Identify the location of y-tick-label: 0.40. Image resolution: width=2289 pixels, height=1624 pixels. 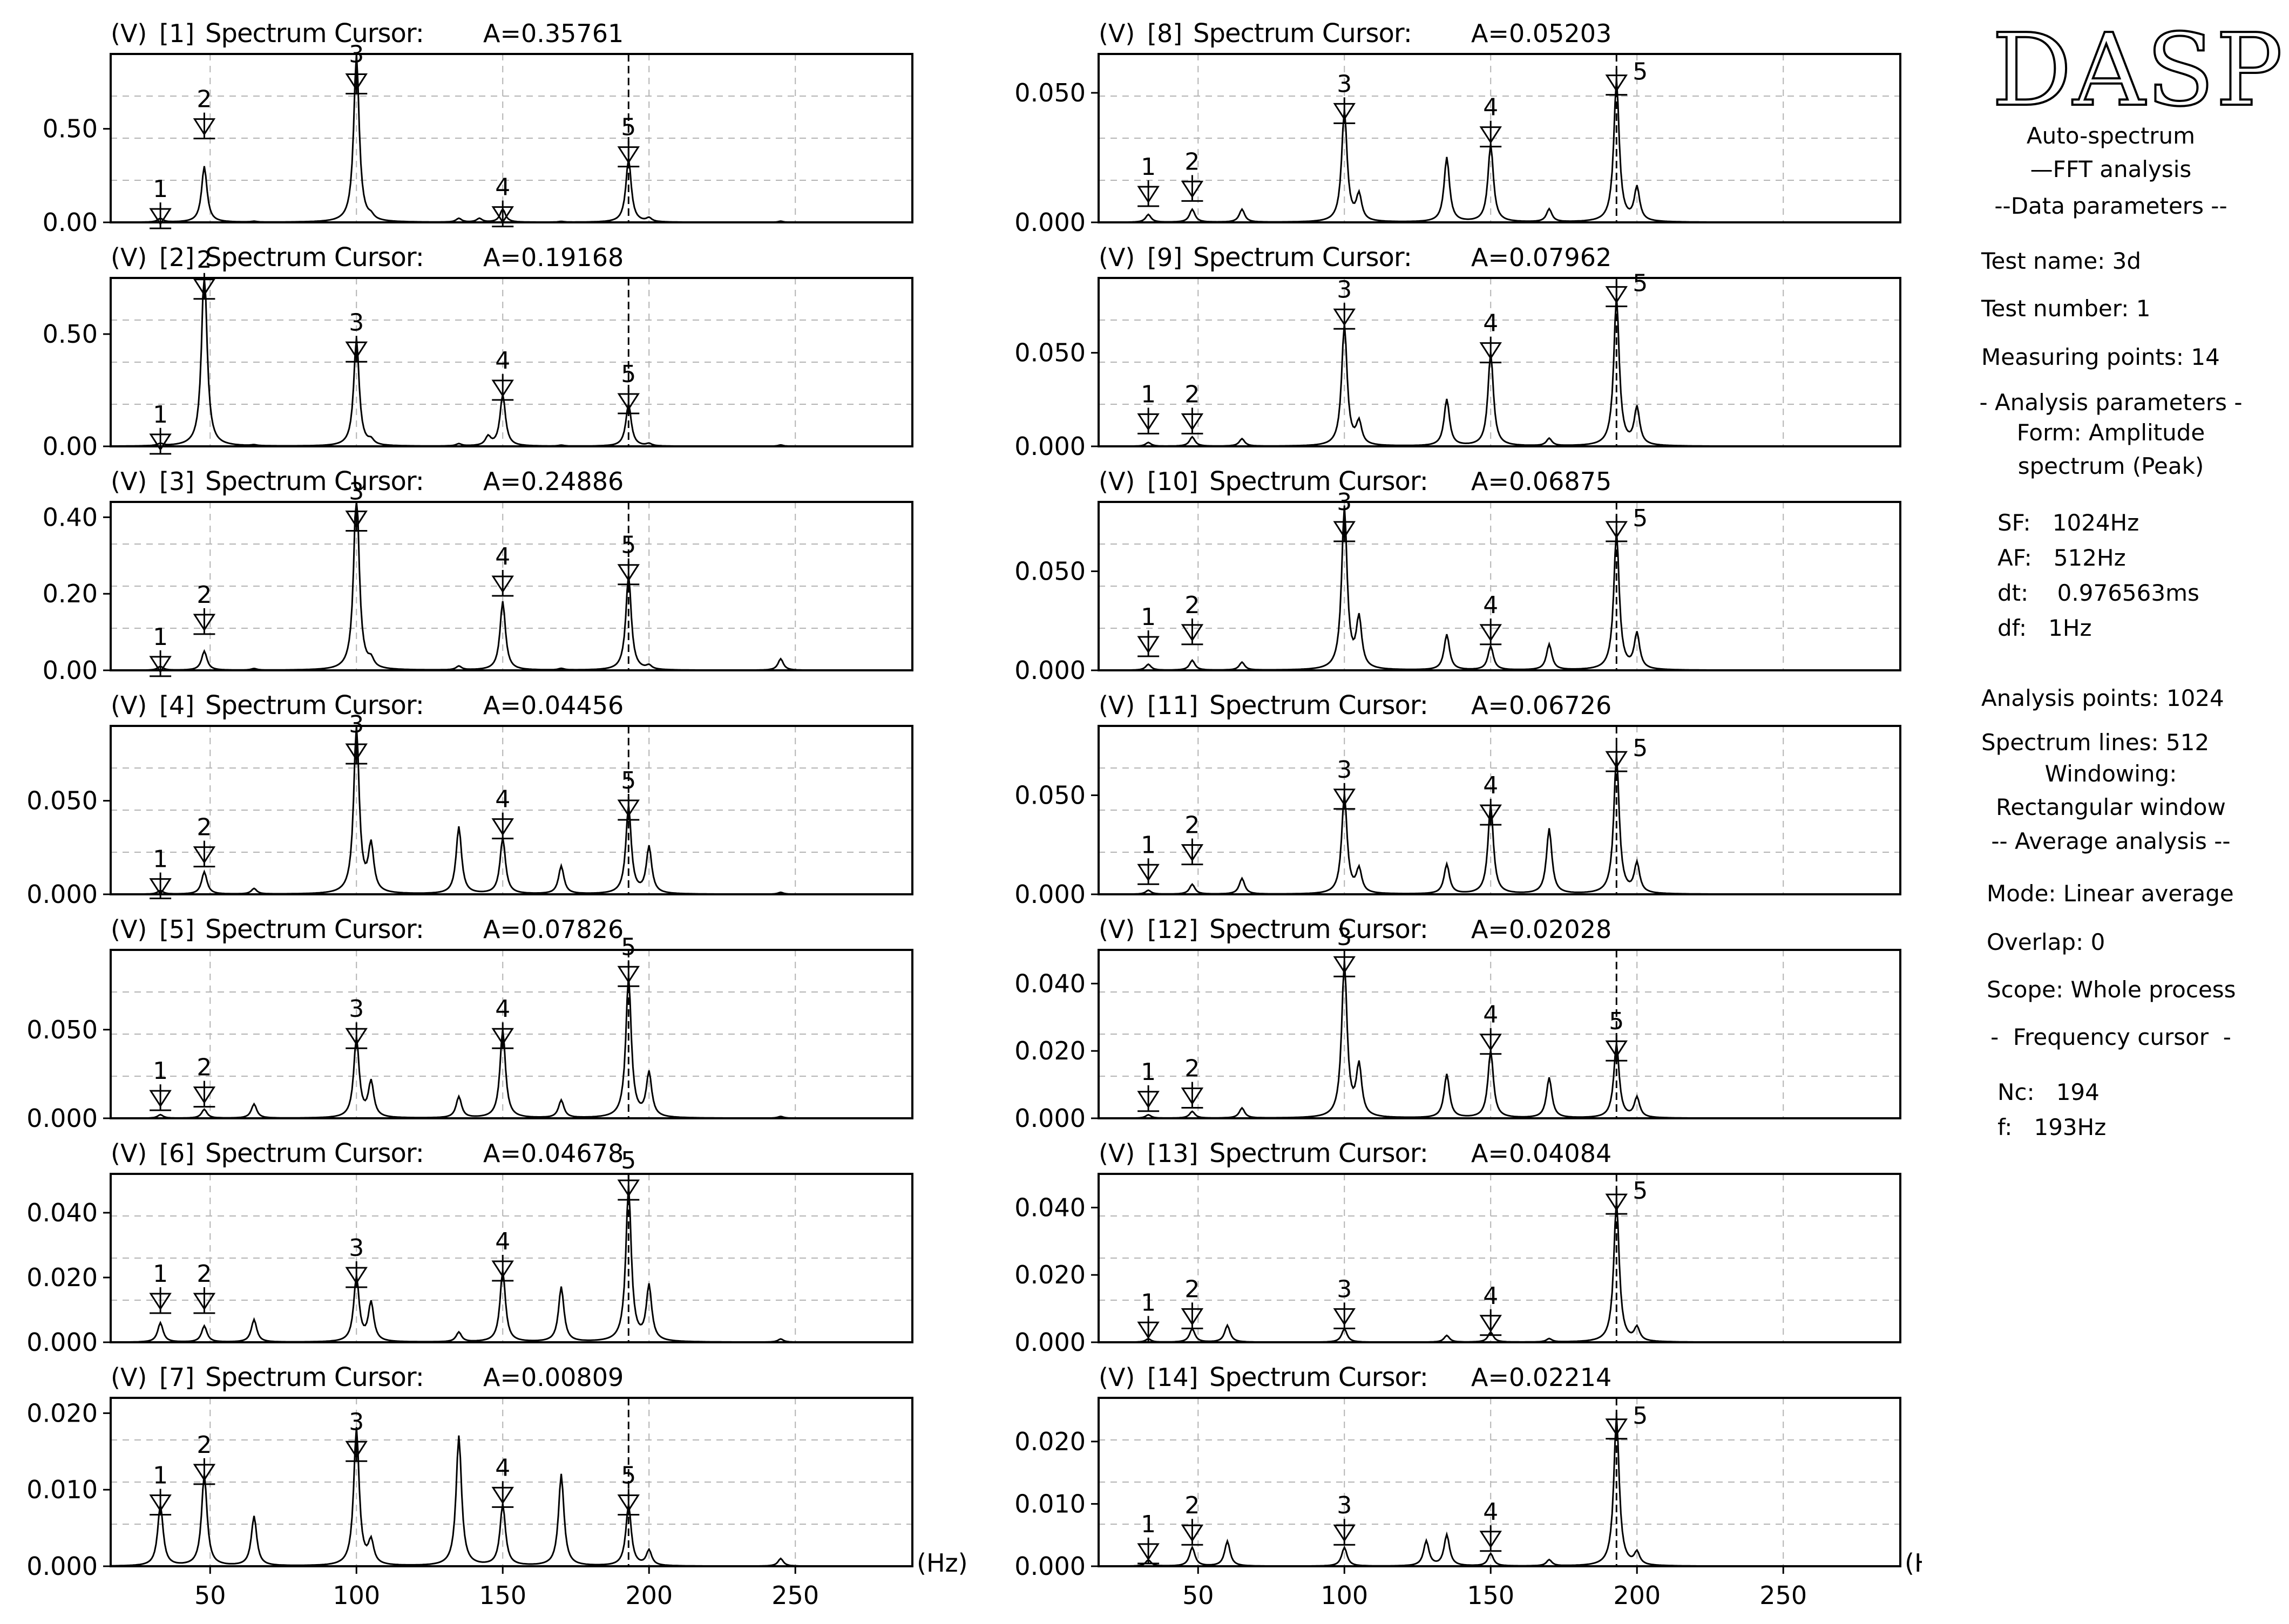
(70, 517).